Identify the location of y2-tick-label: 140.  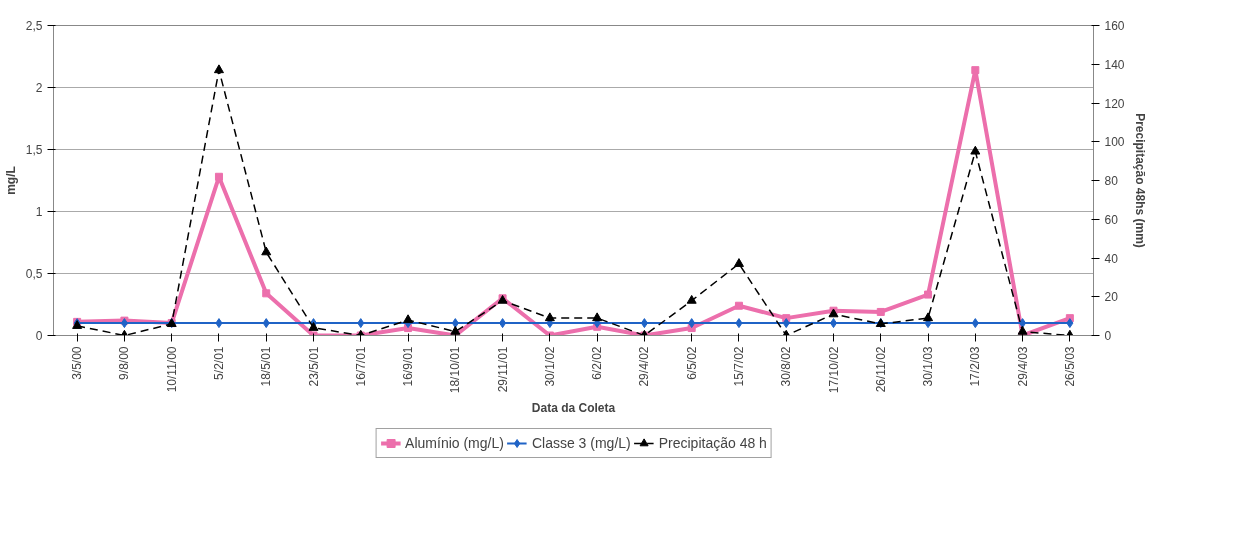
(1114, 64).